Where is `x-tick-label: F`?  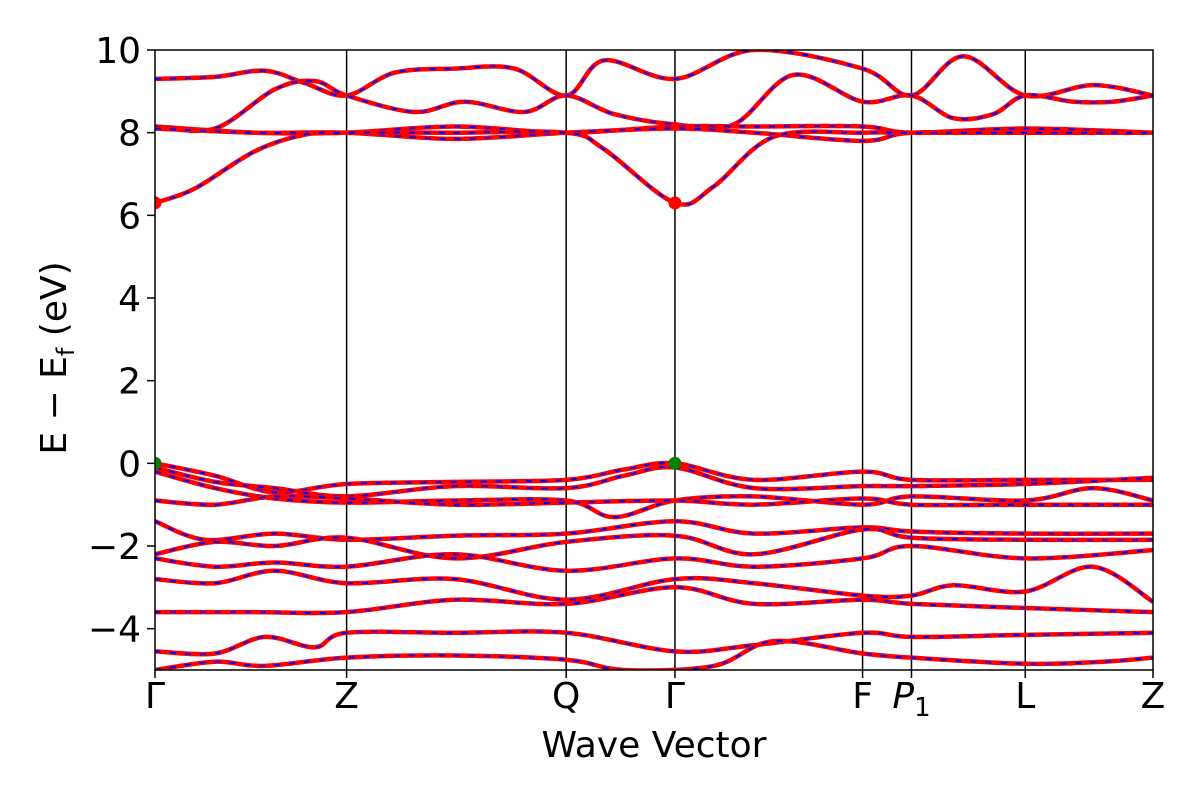
x-tick-label: F is located at coordinates (862, 696).